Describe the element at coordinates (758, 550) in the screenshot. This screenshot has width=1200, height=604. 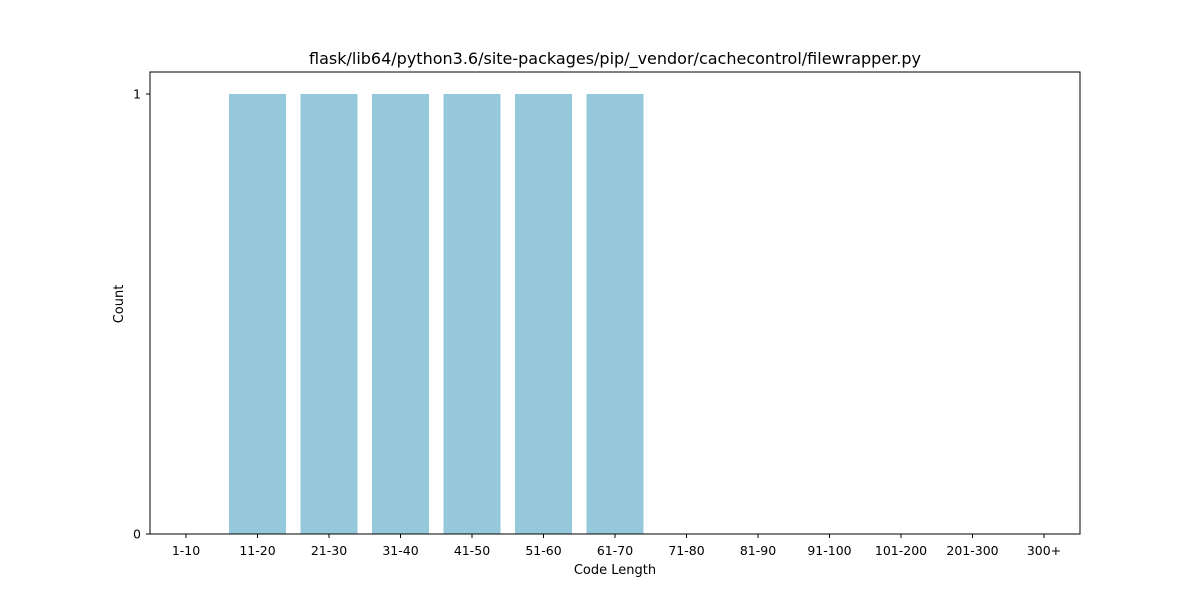
I see `x-tick-label: 81-90` at that location.